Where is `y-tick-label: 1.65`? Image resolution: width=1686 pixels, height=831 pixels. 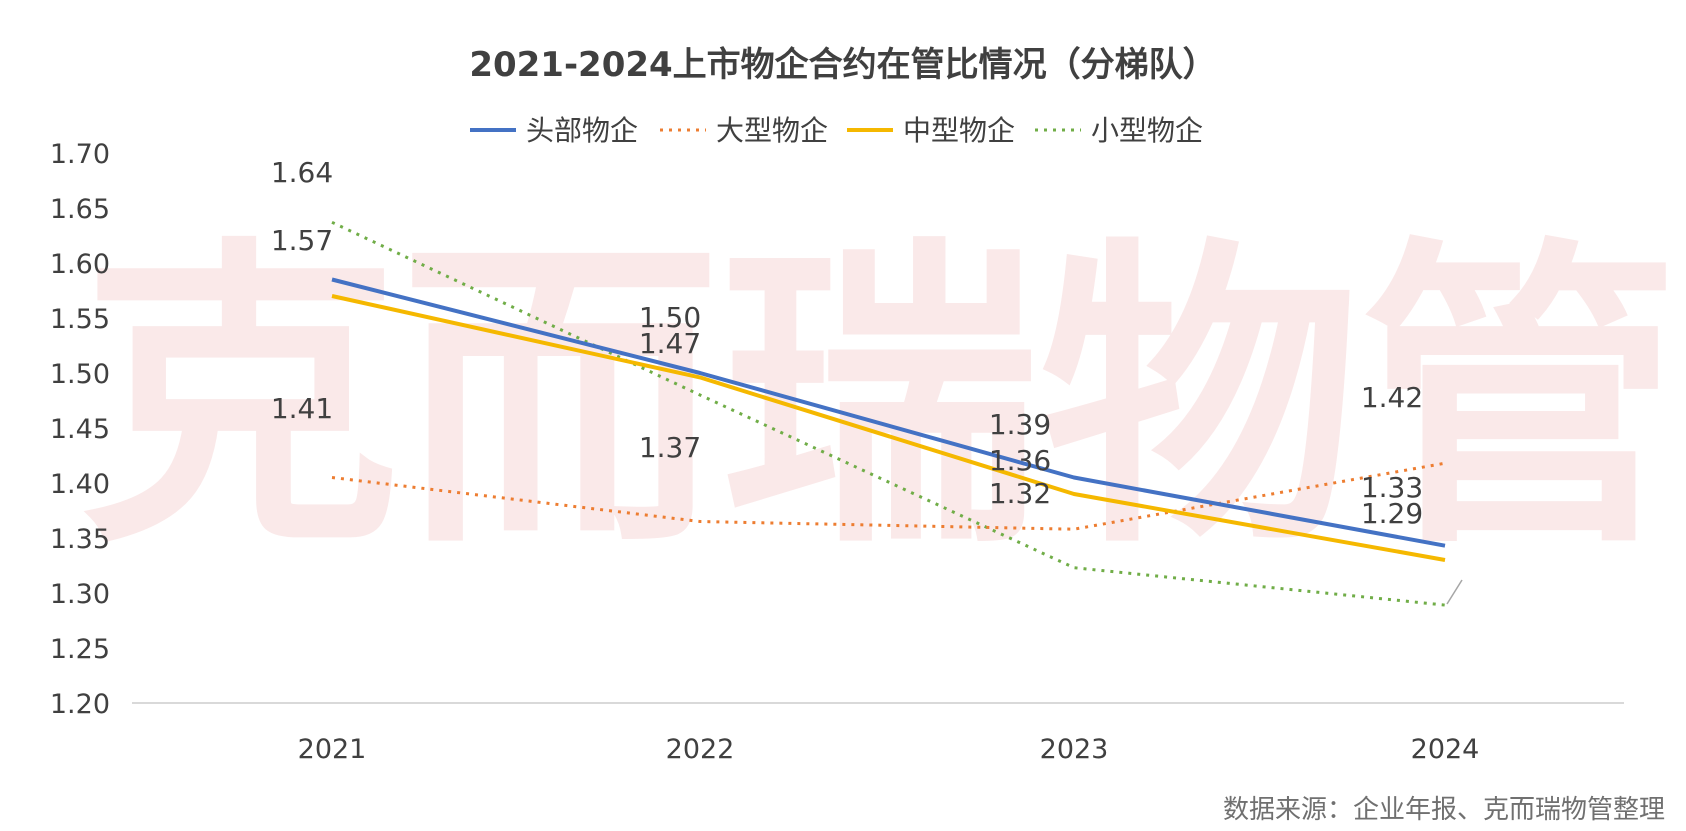 y-tick-label: 1.65 is located at coordinates (80, 209).